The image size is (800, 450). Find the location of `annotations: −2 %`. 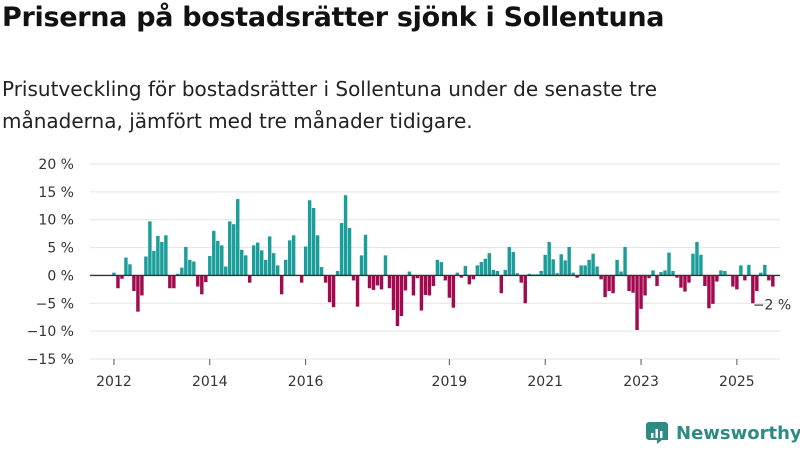

annotations: −2 % is located at coordinates (772, 306).